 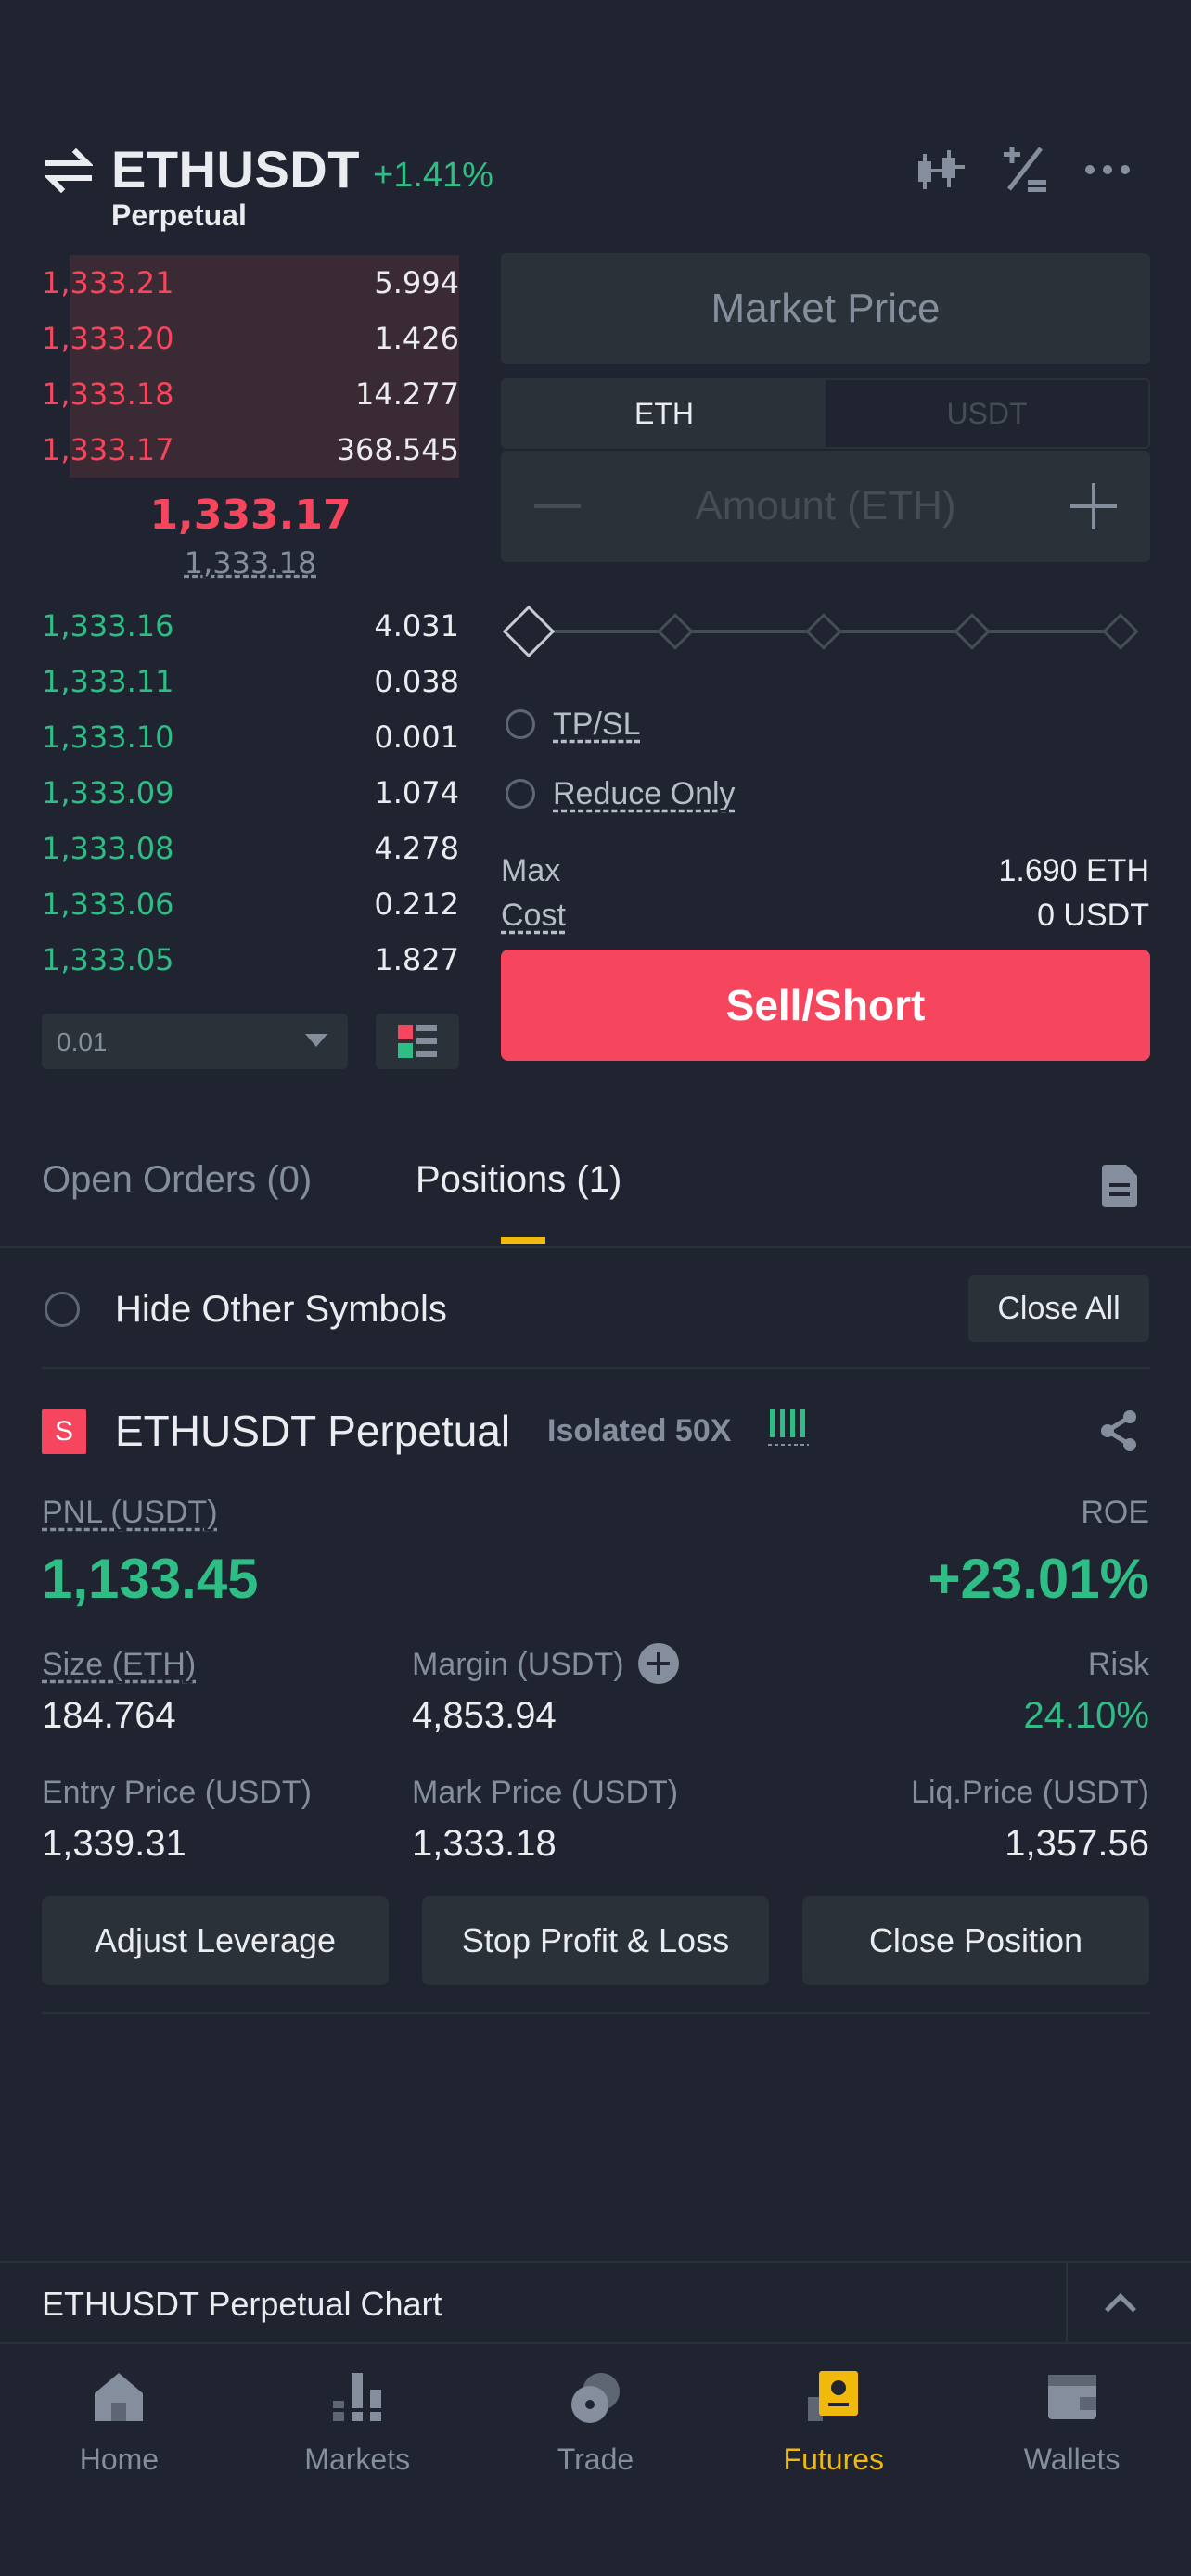 I want to click on bottom-nav: Home Markets Trade Futures, so click(x=595, y=2461).